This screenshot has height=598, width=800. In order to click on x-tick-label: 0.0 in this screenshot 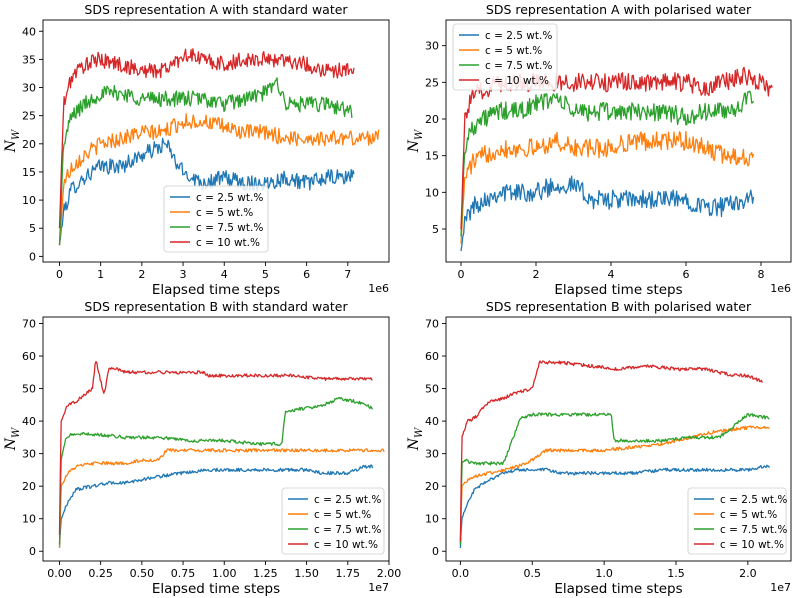, I will do `click(461, 573)`.